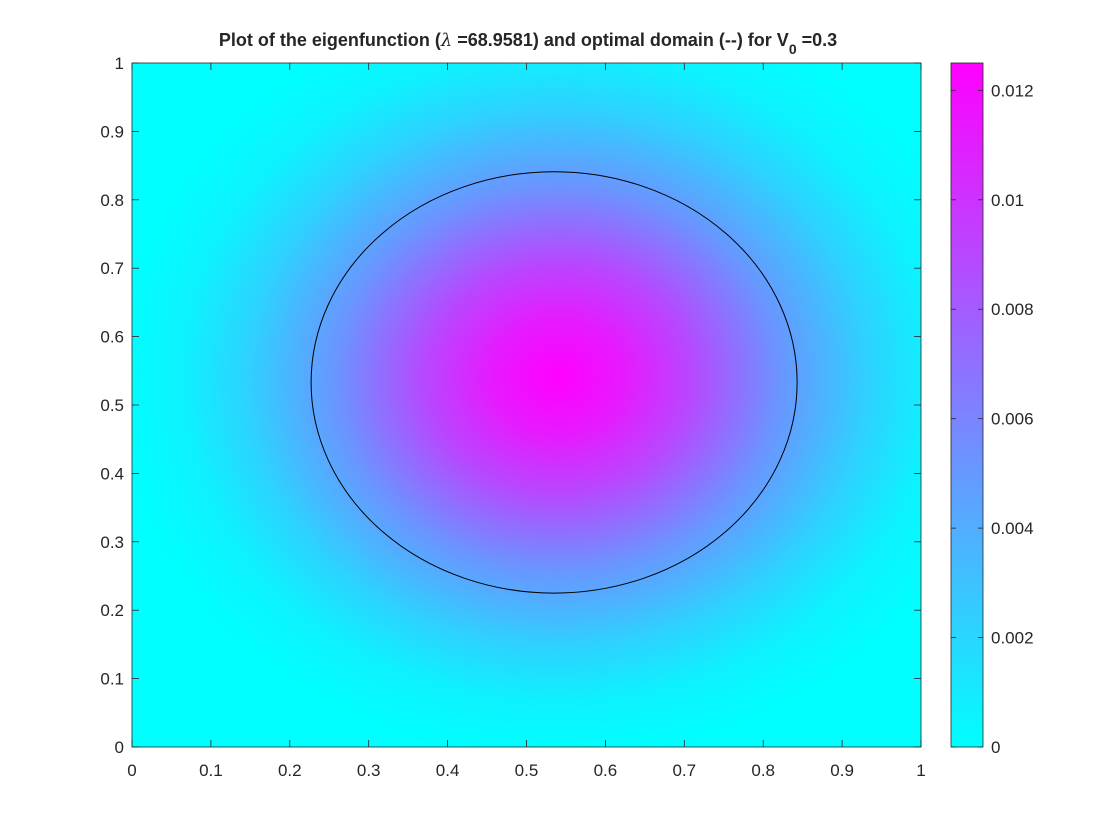  Describe the element at coordinates (1012, 638) in the screenshot. I see `colorbar-tick-label: 0.002` at that location.